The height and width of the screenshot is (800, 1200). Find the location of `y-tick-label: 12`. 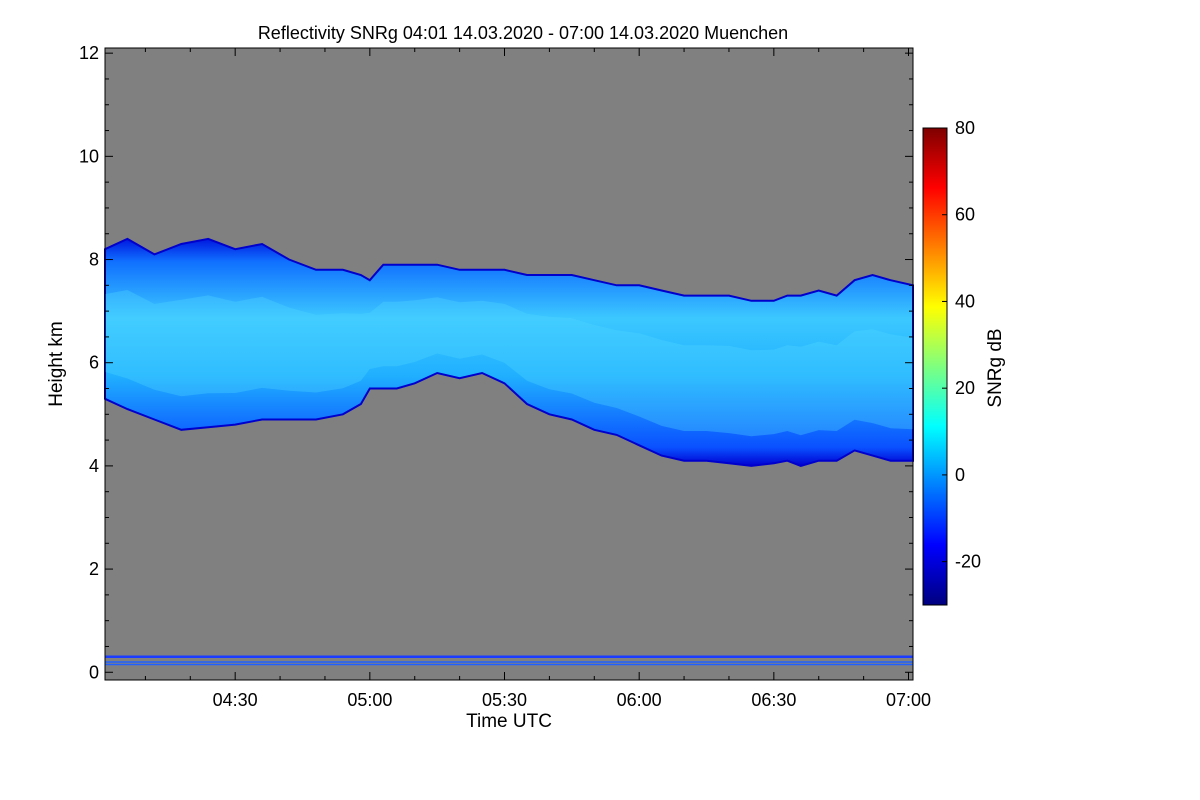

y-tick-label: 12 is located at coordinates (89, 53).